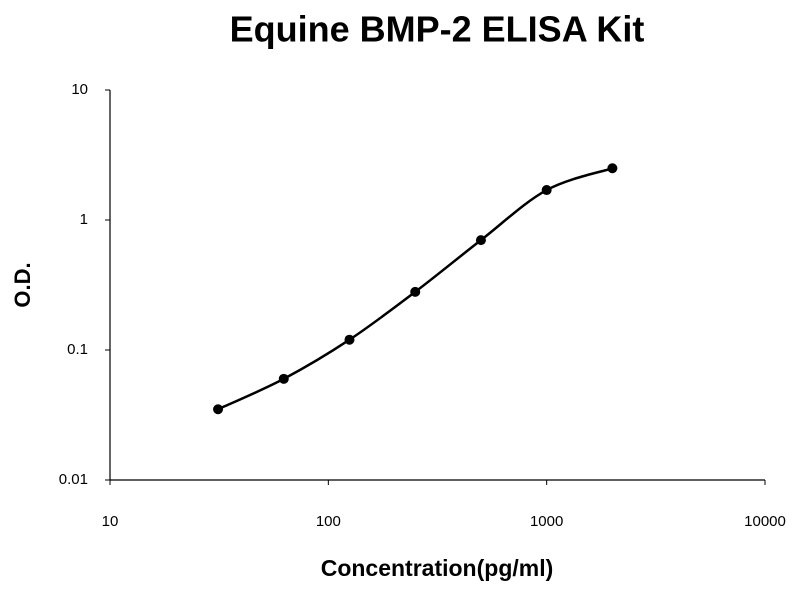 The height and width of the screenshot is (600, 800). I want to click on x-axis-label: Concentration(pg/ml), so click(437, 568).